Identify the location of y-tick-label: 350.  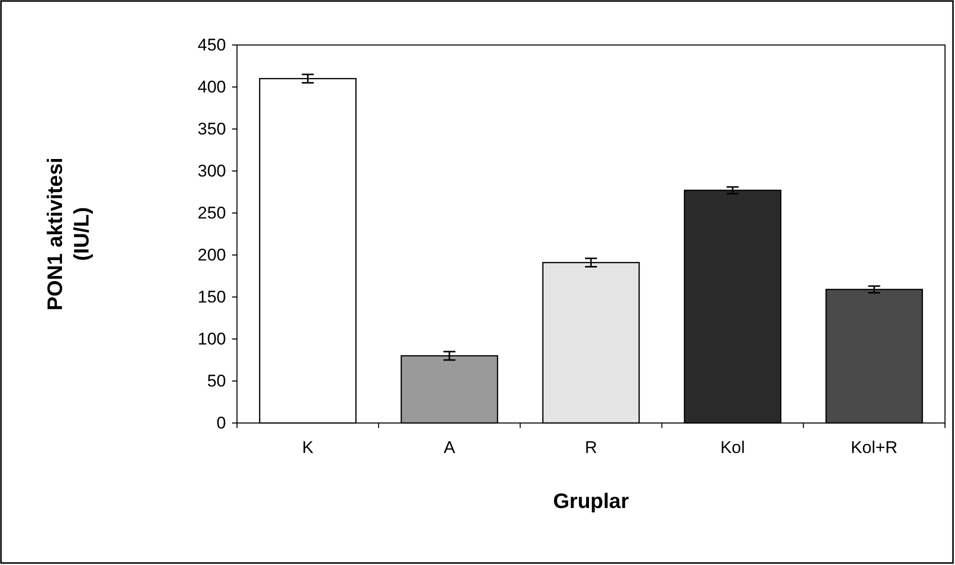
(212, 128).